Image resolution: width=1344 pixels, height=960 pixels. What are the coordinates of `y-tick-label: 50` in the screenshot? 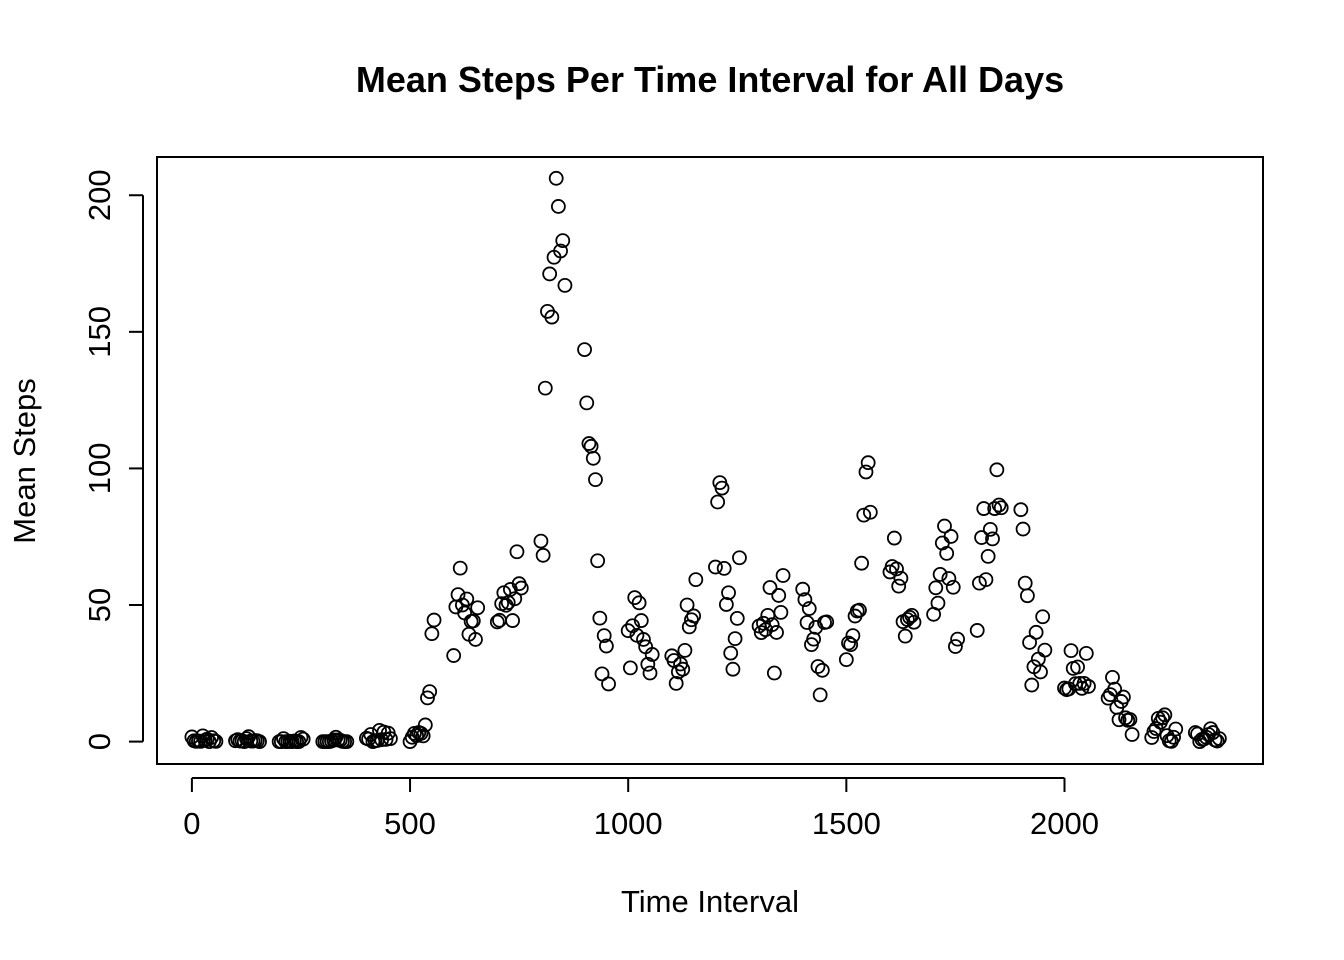 It's located at (99, 605).